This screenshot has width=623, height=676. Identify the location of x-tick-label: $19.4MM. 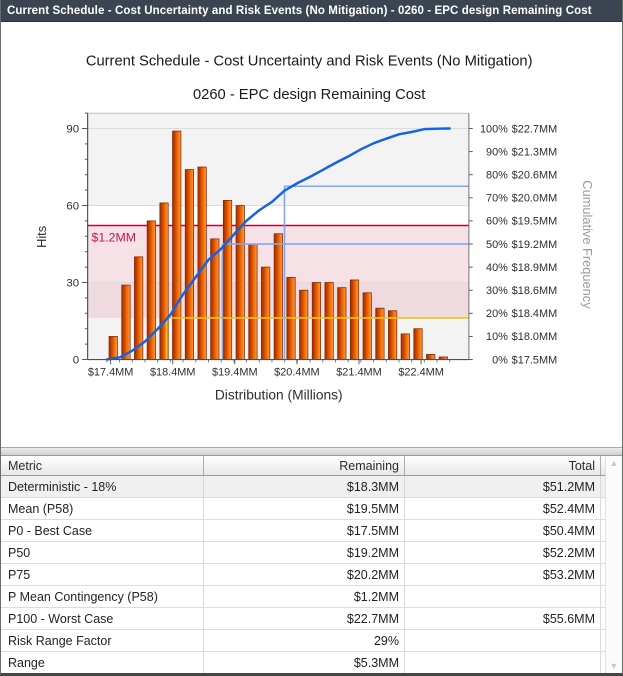
(235, 373).